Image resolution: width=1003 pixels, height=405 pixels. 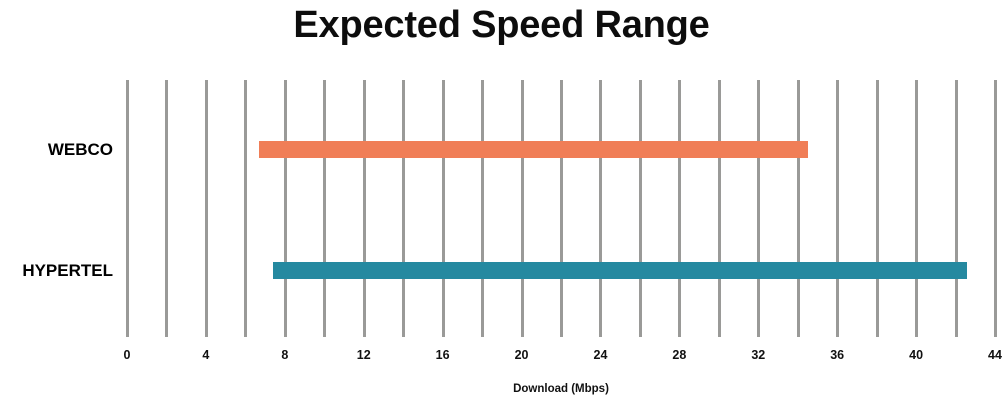 What do you see at coordinates (995, 355) in the screenshot?
I see `x-tick-label: 44` at bounding box center [995, 355].